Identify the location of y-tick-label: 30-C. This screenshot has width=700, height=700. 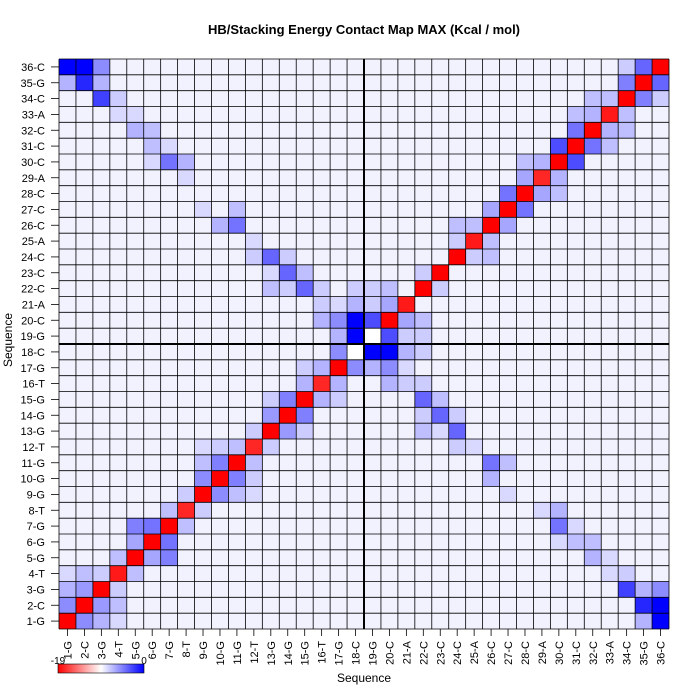
(33, 163).